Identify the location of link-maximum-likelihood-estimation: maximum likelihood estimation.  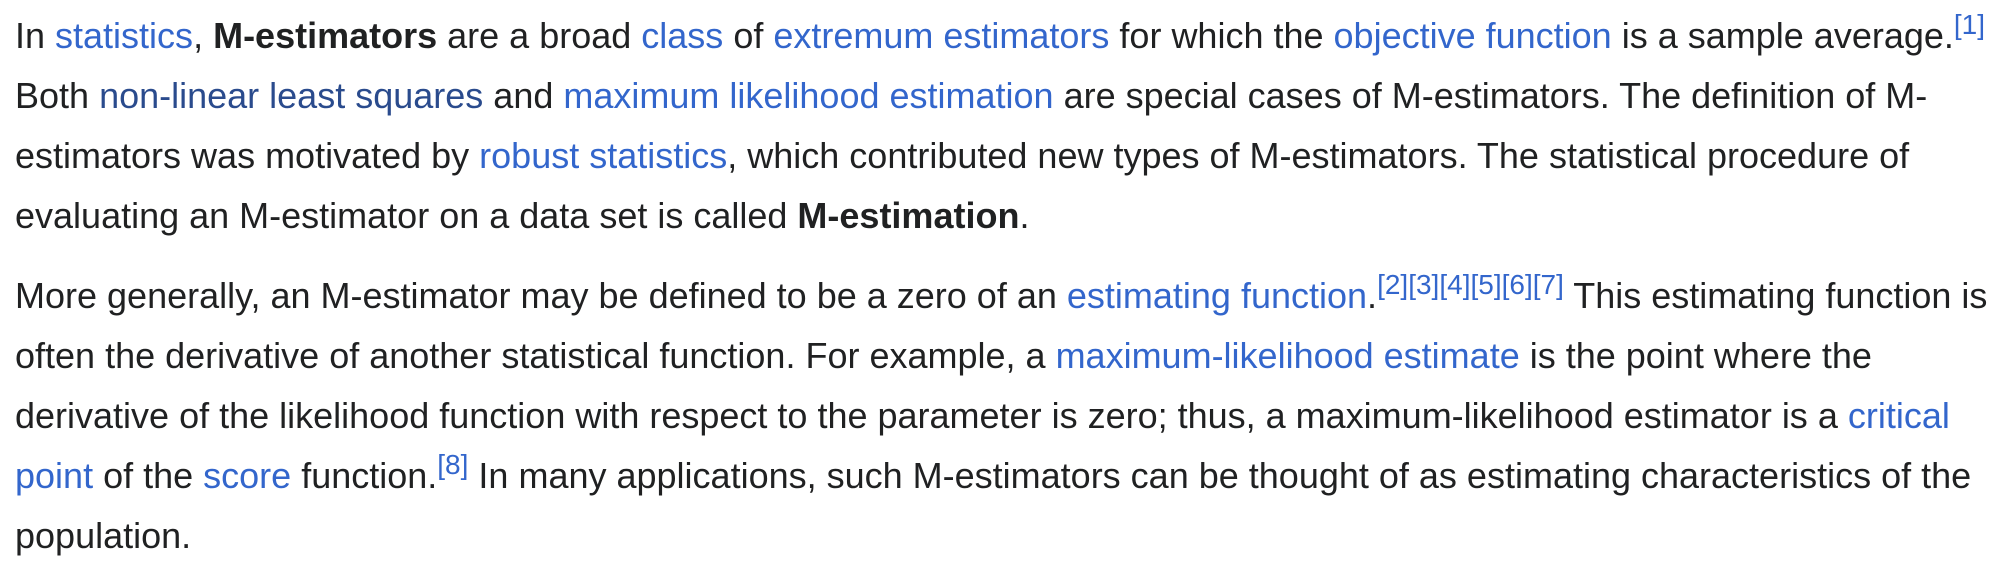
(808, 95).